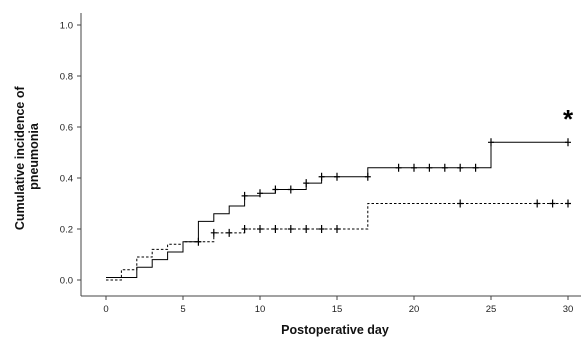 The width and height of the screenshot is (581, 339). Describe the element at coordinates (337, 309) in the screenshot. I see `x-tick-label: 15` at that location.